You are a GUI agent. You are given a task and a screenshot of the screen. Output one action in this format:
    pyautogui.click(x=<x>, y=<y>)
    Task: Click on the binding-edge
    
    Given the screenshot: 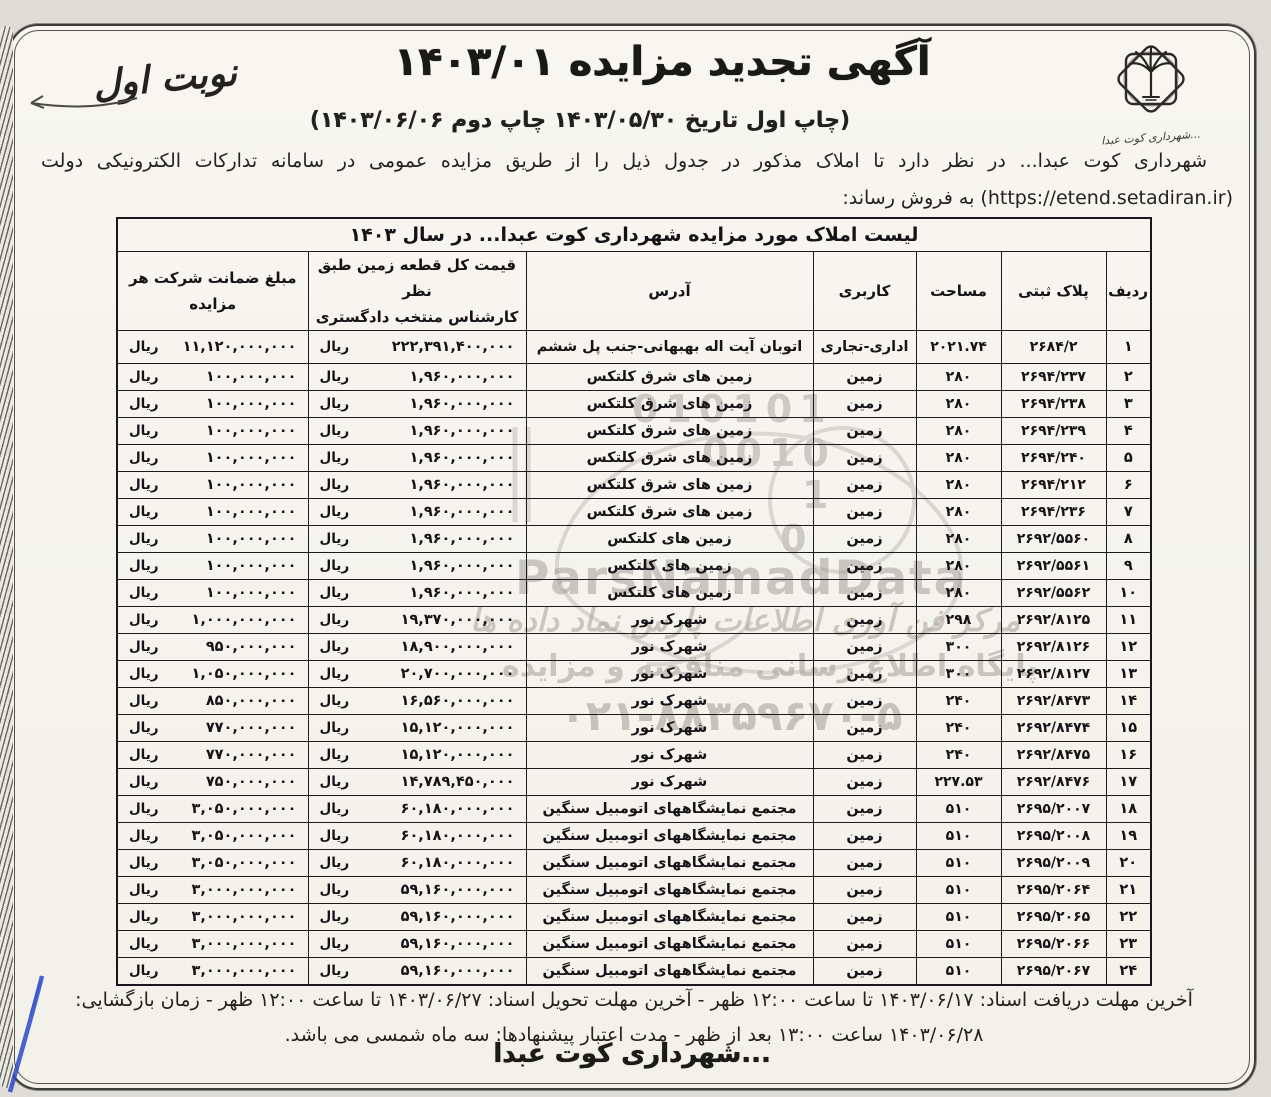 What is the action you would take?
    pyautogui.click(x=6, y=557)
    